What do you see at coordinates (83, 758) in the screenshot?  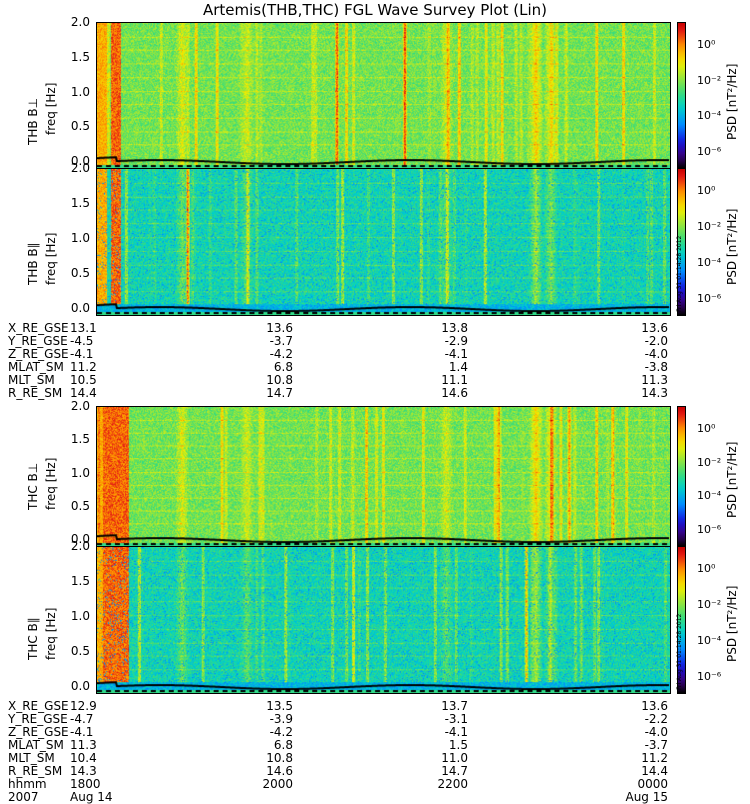 I see `ephemeris-value: 10.4` at bounding box center [83, 758].